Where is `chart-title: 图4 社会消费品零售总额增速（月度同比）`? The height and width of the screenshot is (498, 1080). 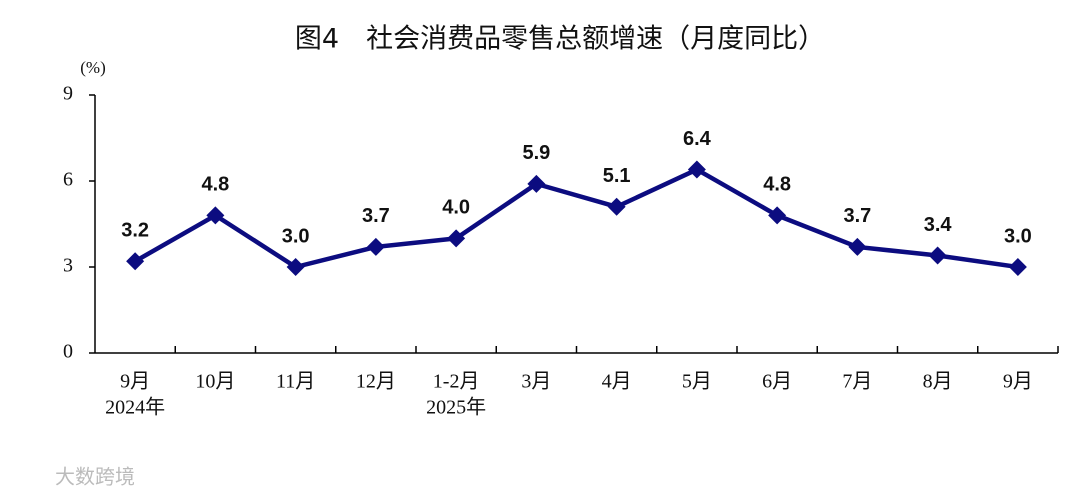
chart-title: 图4 社会消费品零售总额增速（月度同比） is located at coordinates (560, 39).